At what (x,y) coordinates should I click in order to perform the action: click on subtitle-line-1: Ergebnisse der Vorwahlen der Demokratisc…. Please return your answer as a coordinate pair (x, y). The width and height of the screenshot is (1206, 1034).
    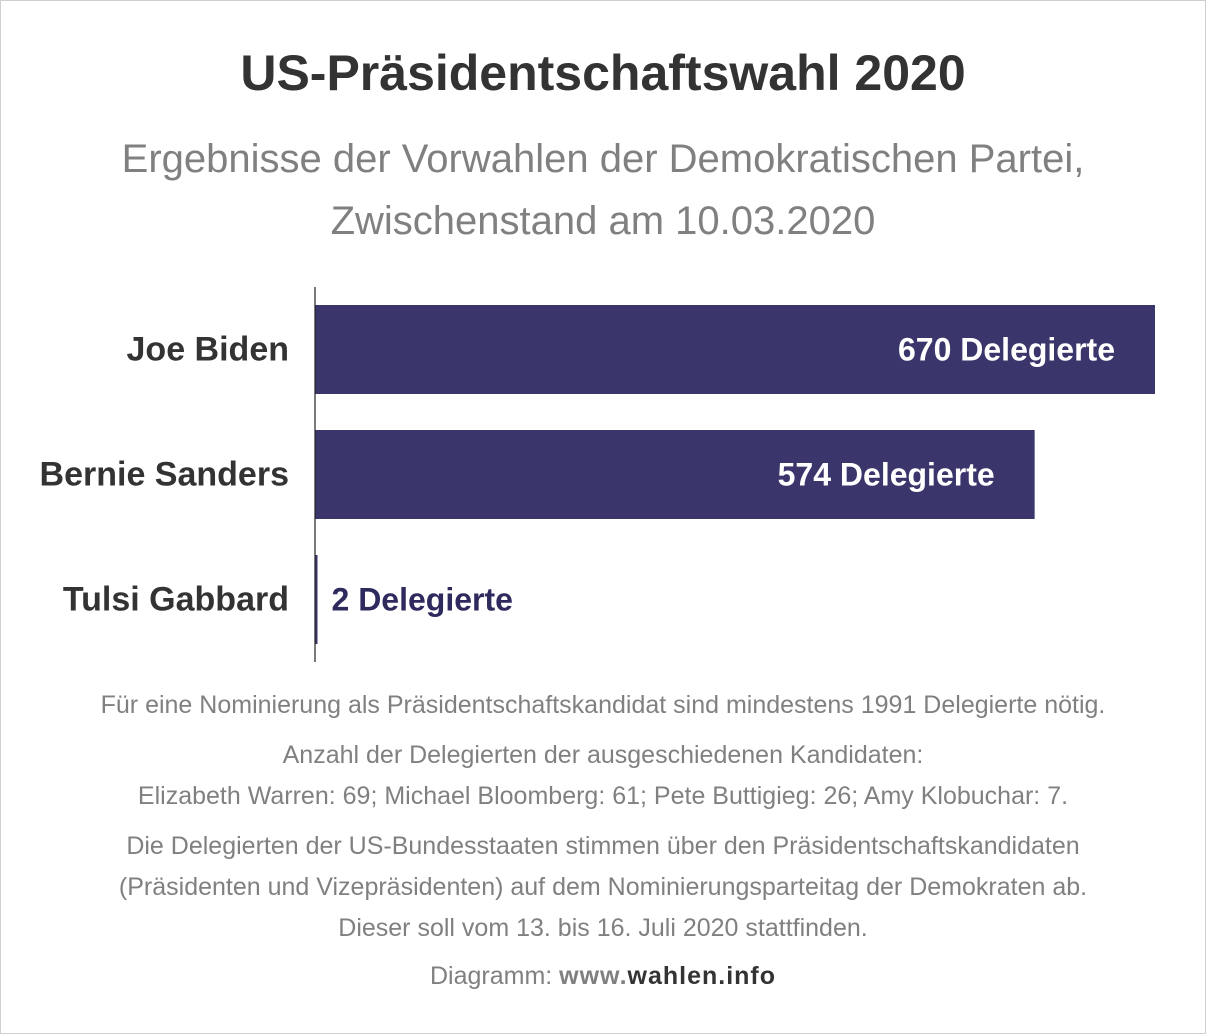
    Looking at the image, I should click on (603, 159).